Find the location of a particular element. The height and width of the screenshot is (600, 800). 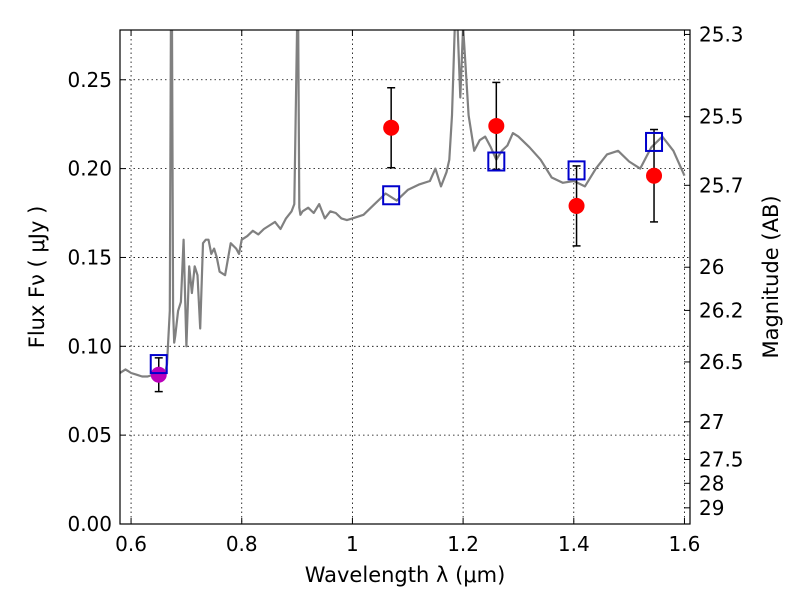

x-tick-label: 0.6 is located at coordinates (131, 544).